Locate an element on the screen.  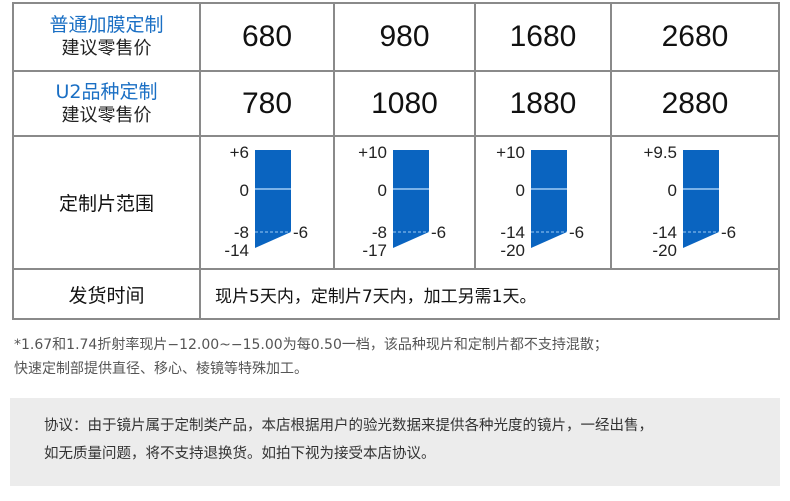
shipping-label: 发货时间 is located at coordinates (106, 294).